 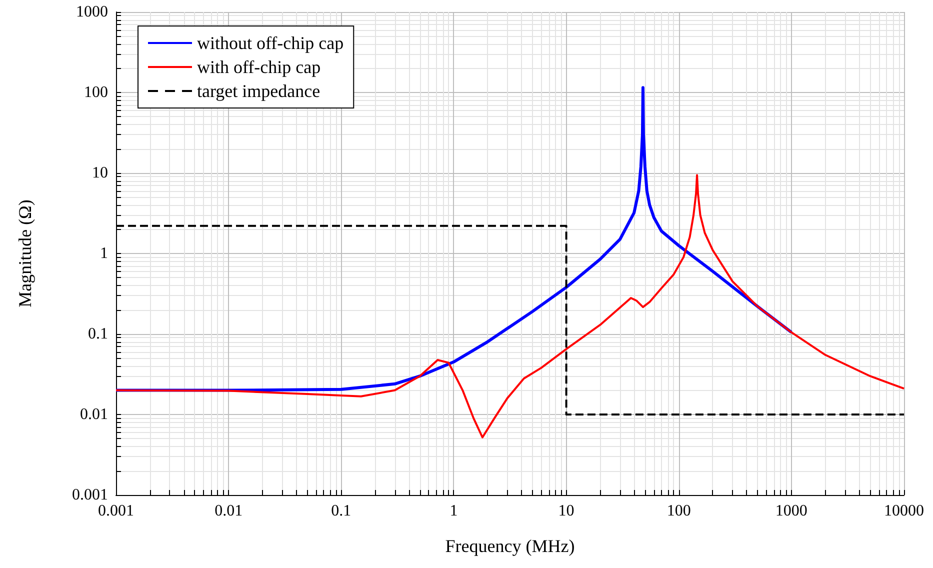 I want to click on y-tick-label: 10, so click(x=100, y=173).